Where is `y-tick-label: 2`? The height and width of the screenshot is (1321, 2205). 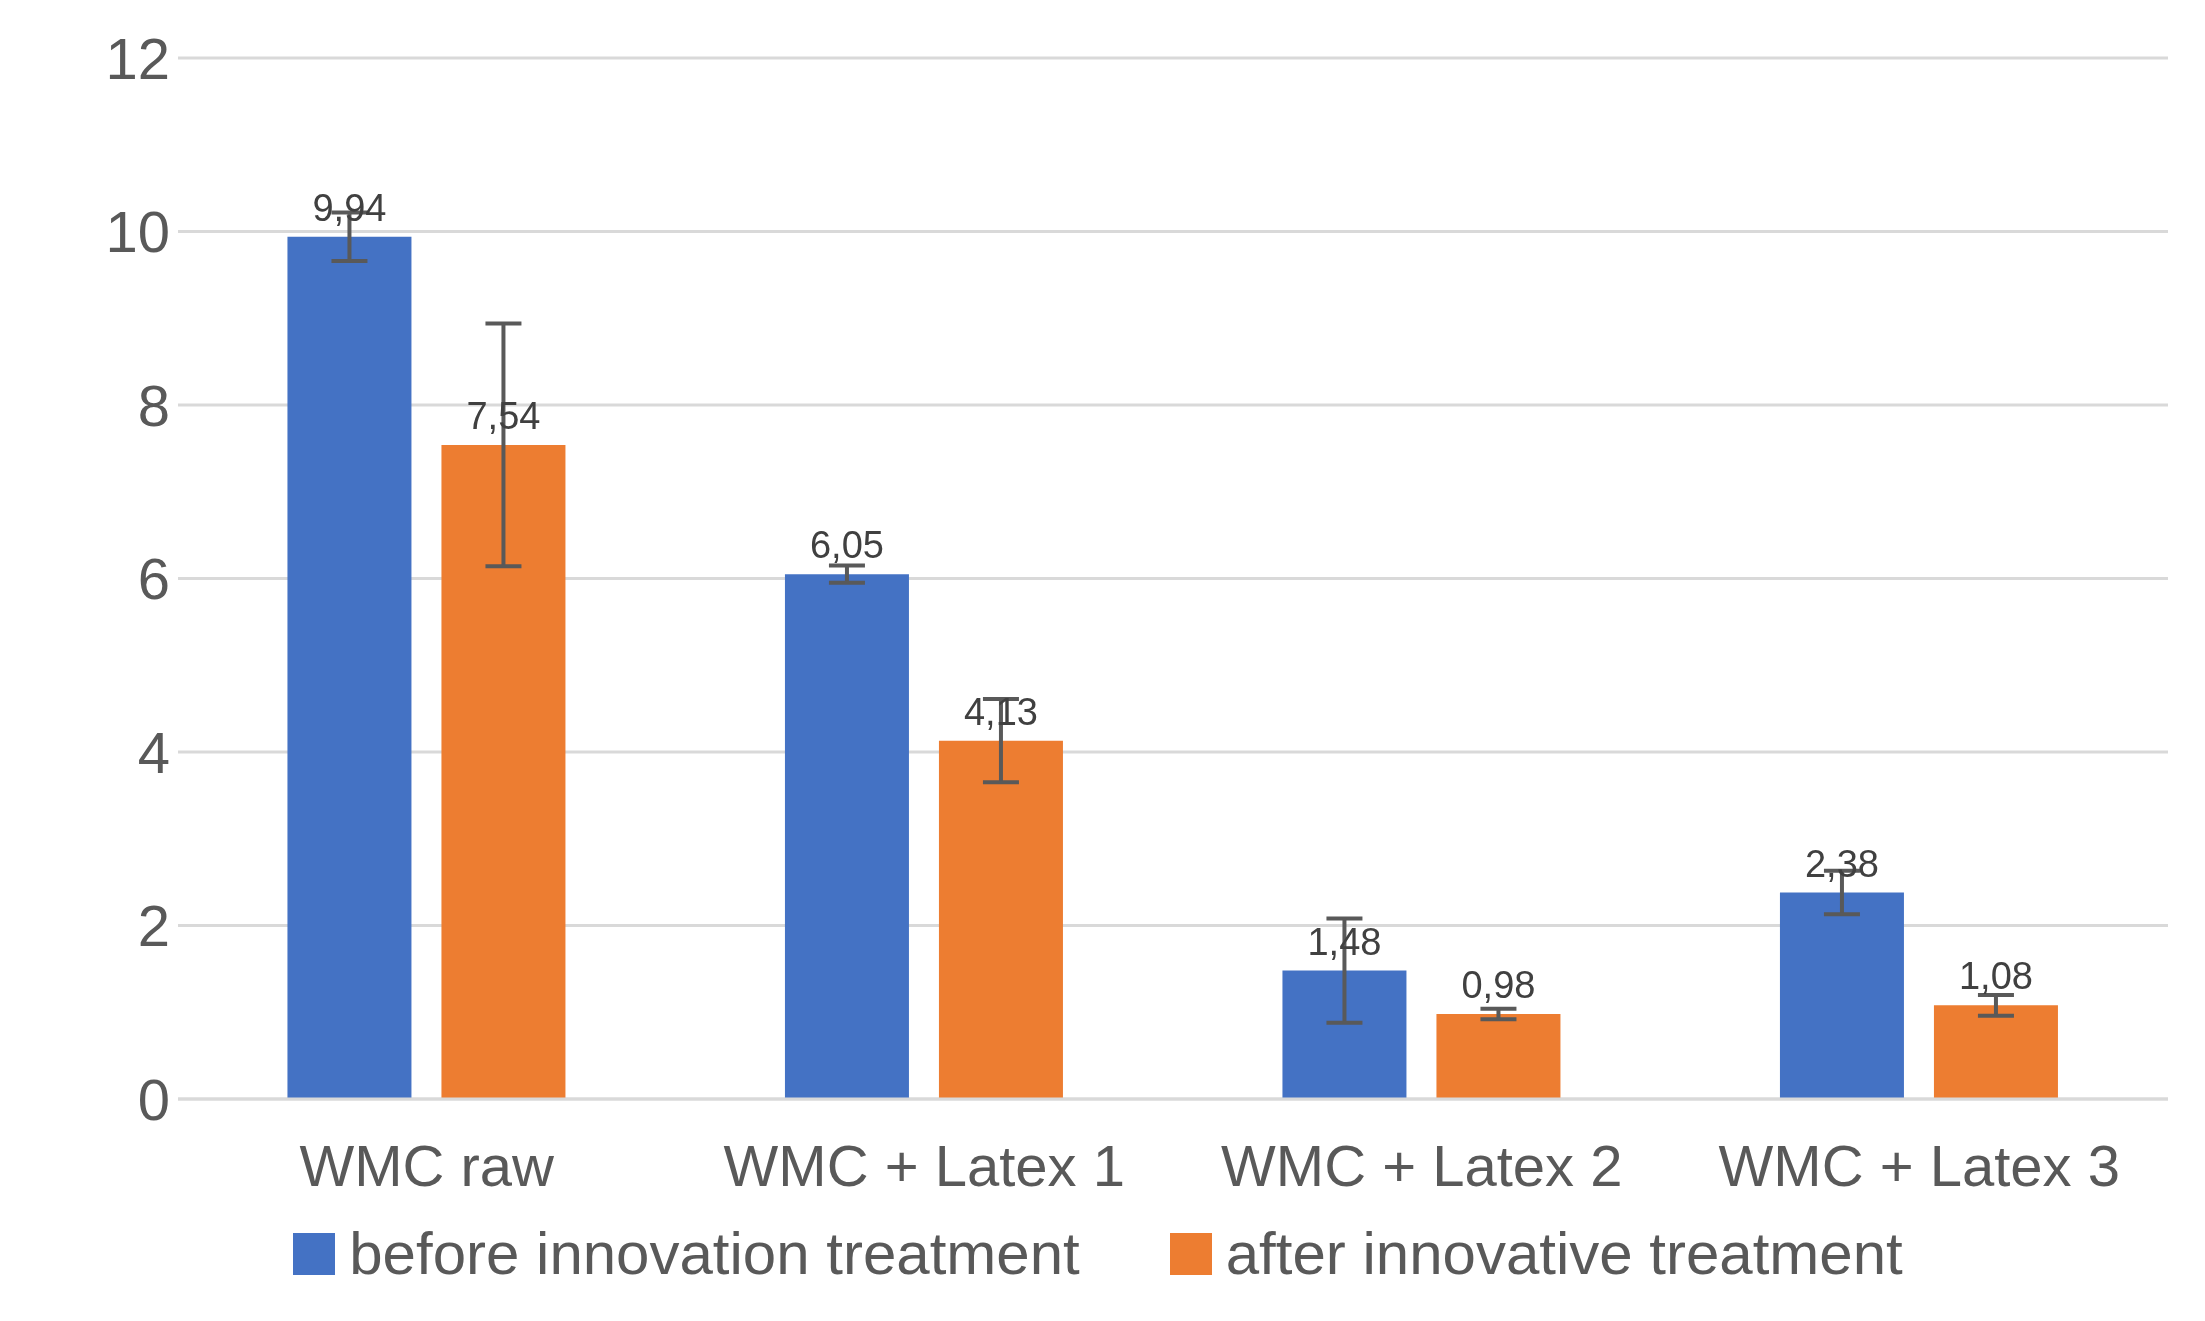
y-tick-label: 2 is located at coordinates (153, 926).